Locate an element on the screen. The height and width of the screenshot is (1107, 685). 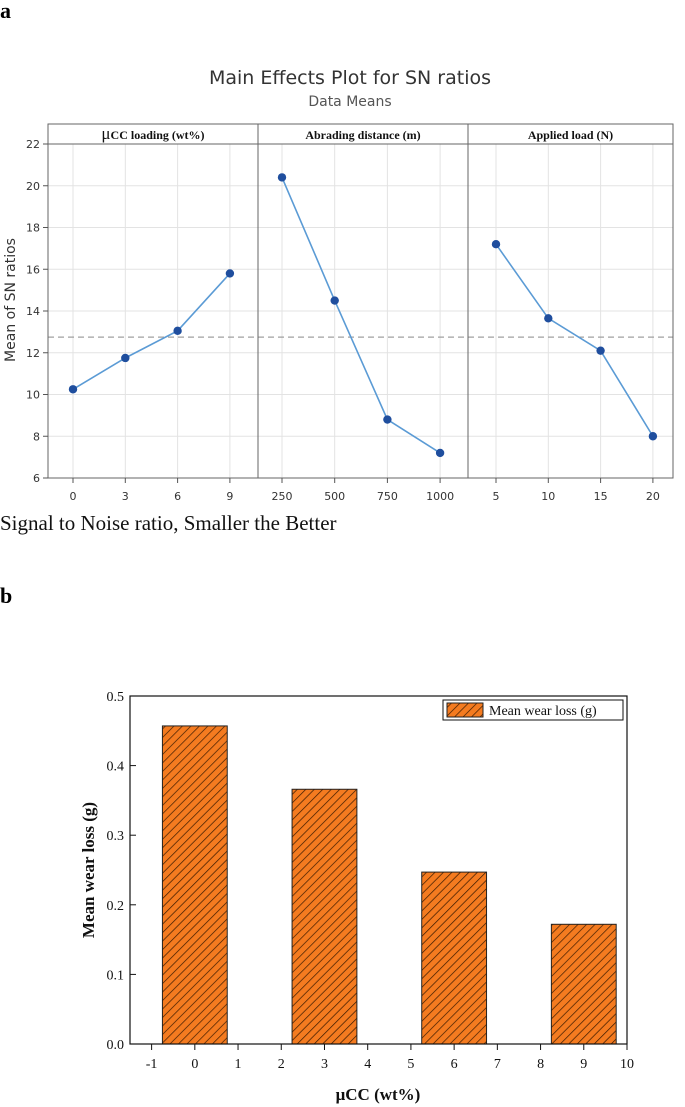
chart-b-legend: Mean wear loss (g) is located at coordinates (533, 710).